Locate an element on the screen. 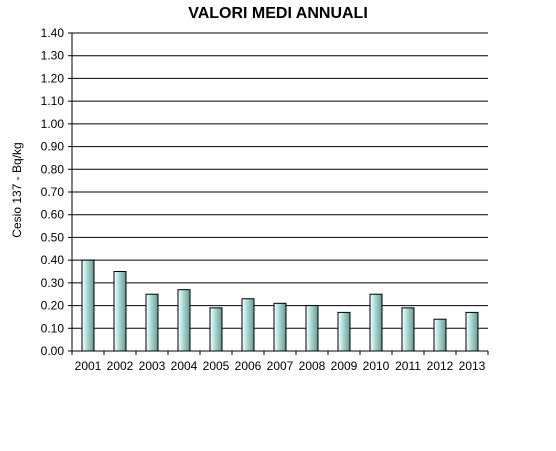  bar-2010 is located at coordinates (376, 322).